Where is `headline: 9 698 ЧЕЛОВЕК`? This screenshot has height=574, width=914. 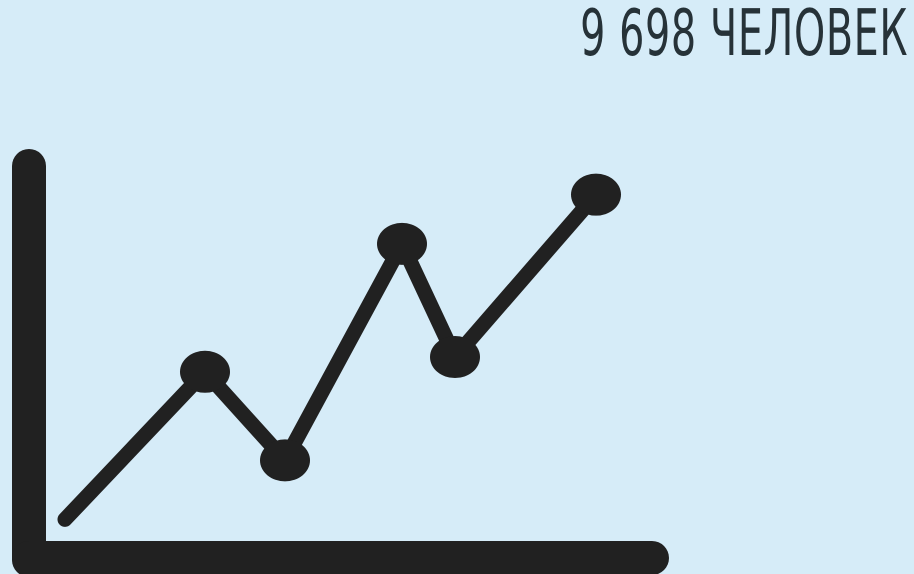
headline: 9 698 ЧЕЛОВЕК is located at coordinates (743, 35).